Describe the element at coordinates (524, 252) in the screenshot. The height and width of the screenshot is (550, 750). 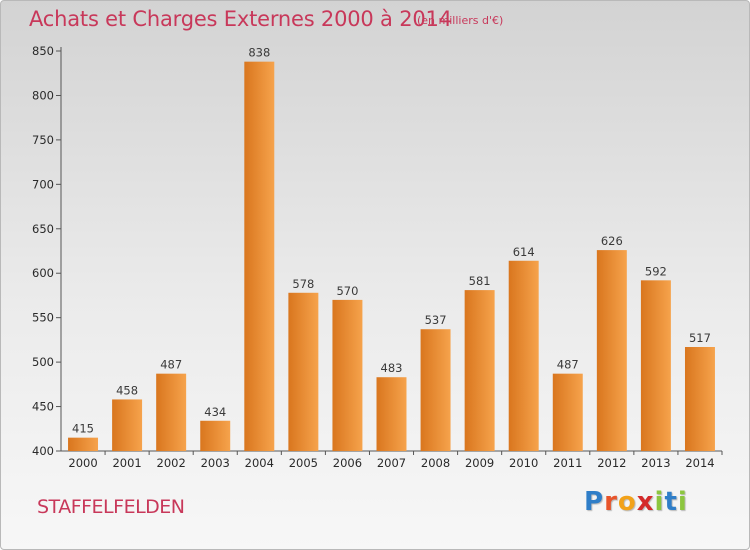
I see `value-label-2010: 614` at that location.